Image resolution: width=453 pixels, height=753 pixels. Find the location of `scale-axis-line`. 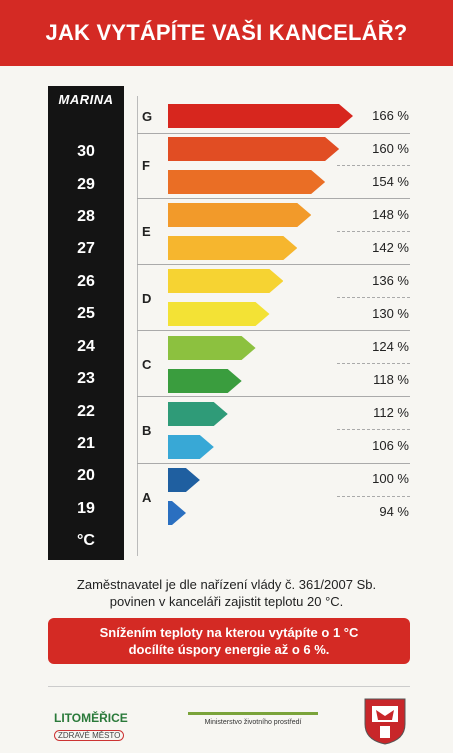

scale-axis-line is located at coordinates (137, 326).